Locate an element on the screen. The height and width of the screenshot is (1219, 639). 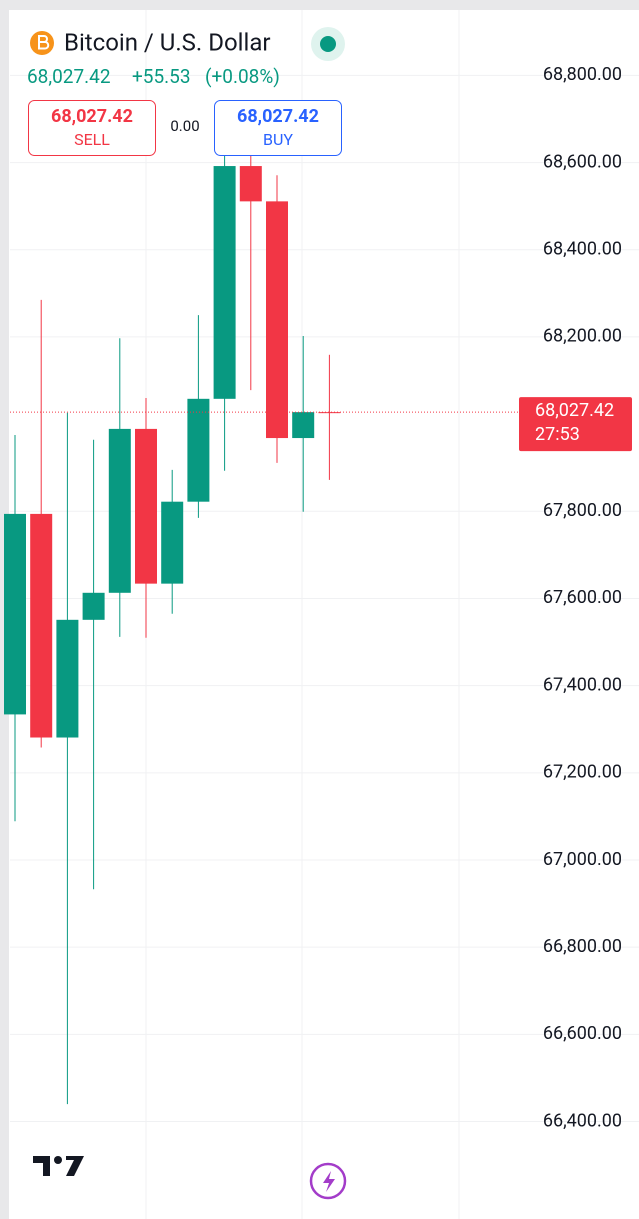
change: +55.53 is located at coordinates (161, 76).